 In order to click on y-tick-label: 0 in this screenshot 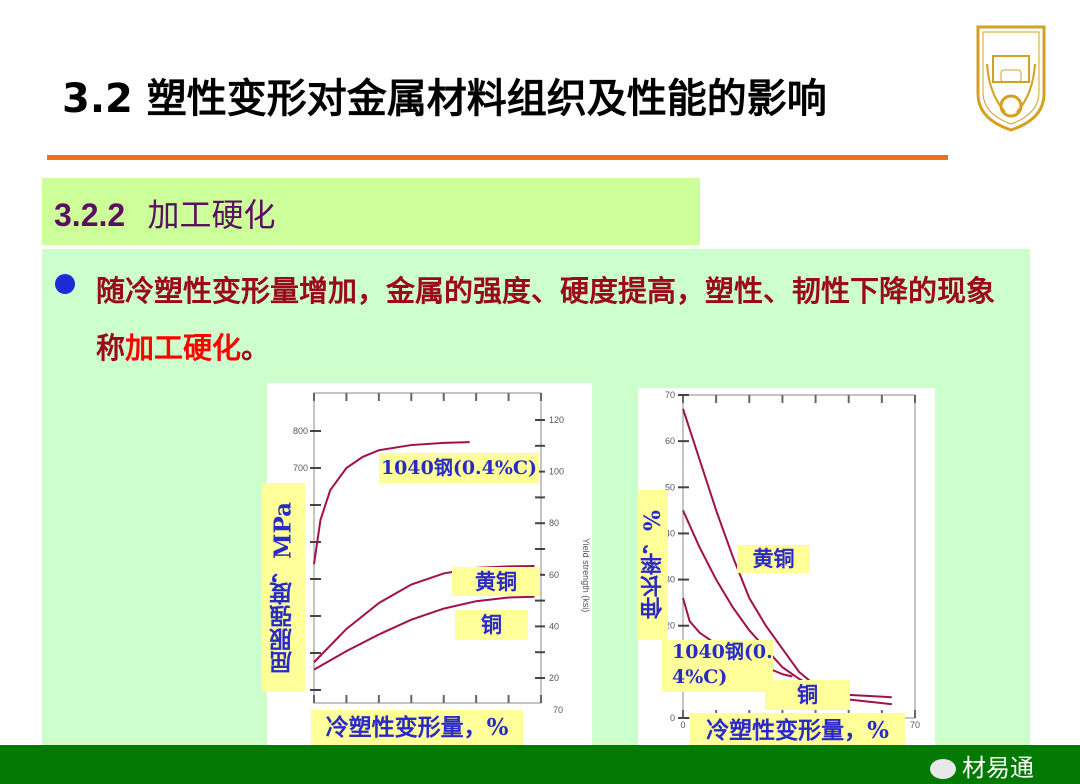, I will do `click(672, 718)`.